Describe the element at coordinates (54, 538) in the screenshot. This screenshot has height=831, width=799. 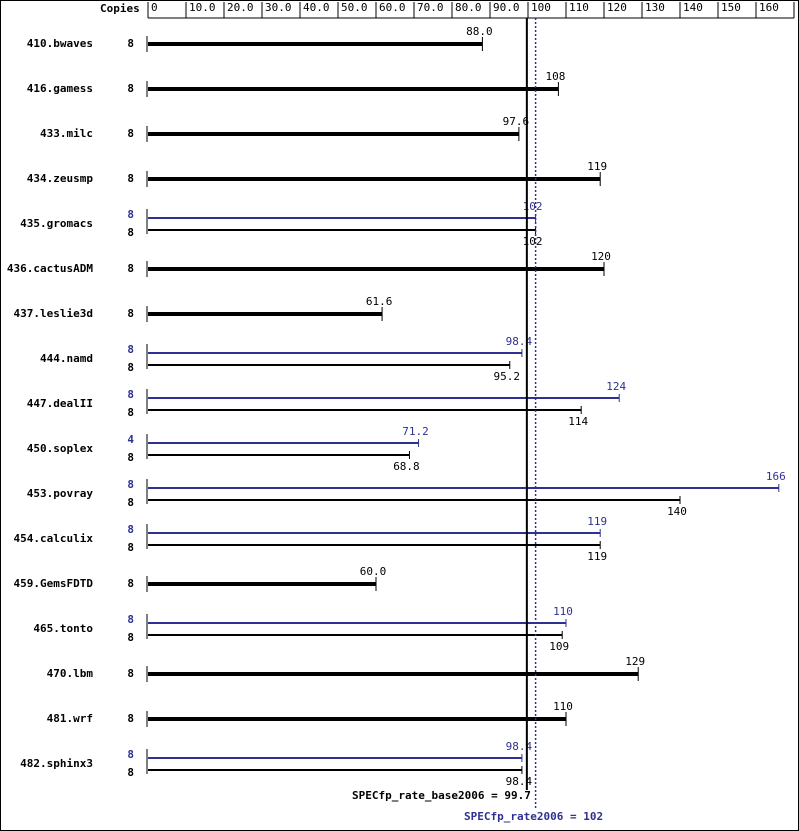
I see `benchmark-label: 454.calculix` at that location.